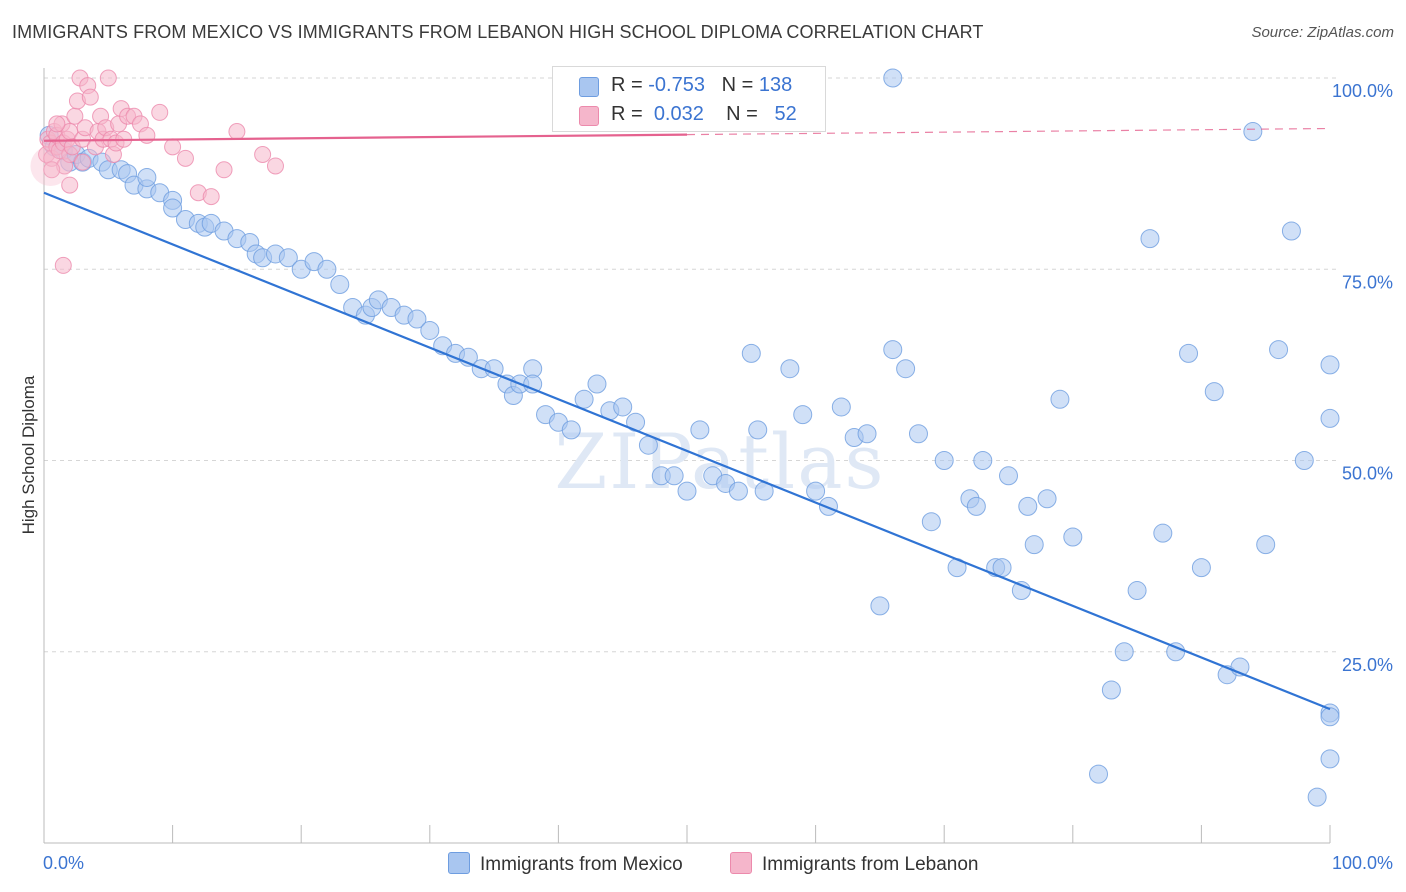 The width and height of the screenshot is (1406, 892). Describe the element at coordinates (678, 114) in the screenshot. I see `legend-r-value-lebanon: 0.032` at that location.